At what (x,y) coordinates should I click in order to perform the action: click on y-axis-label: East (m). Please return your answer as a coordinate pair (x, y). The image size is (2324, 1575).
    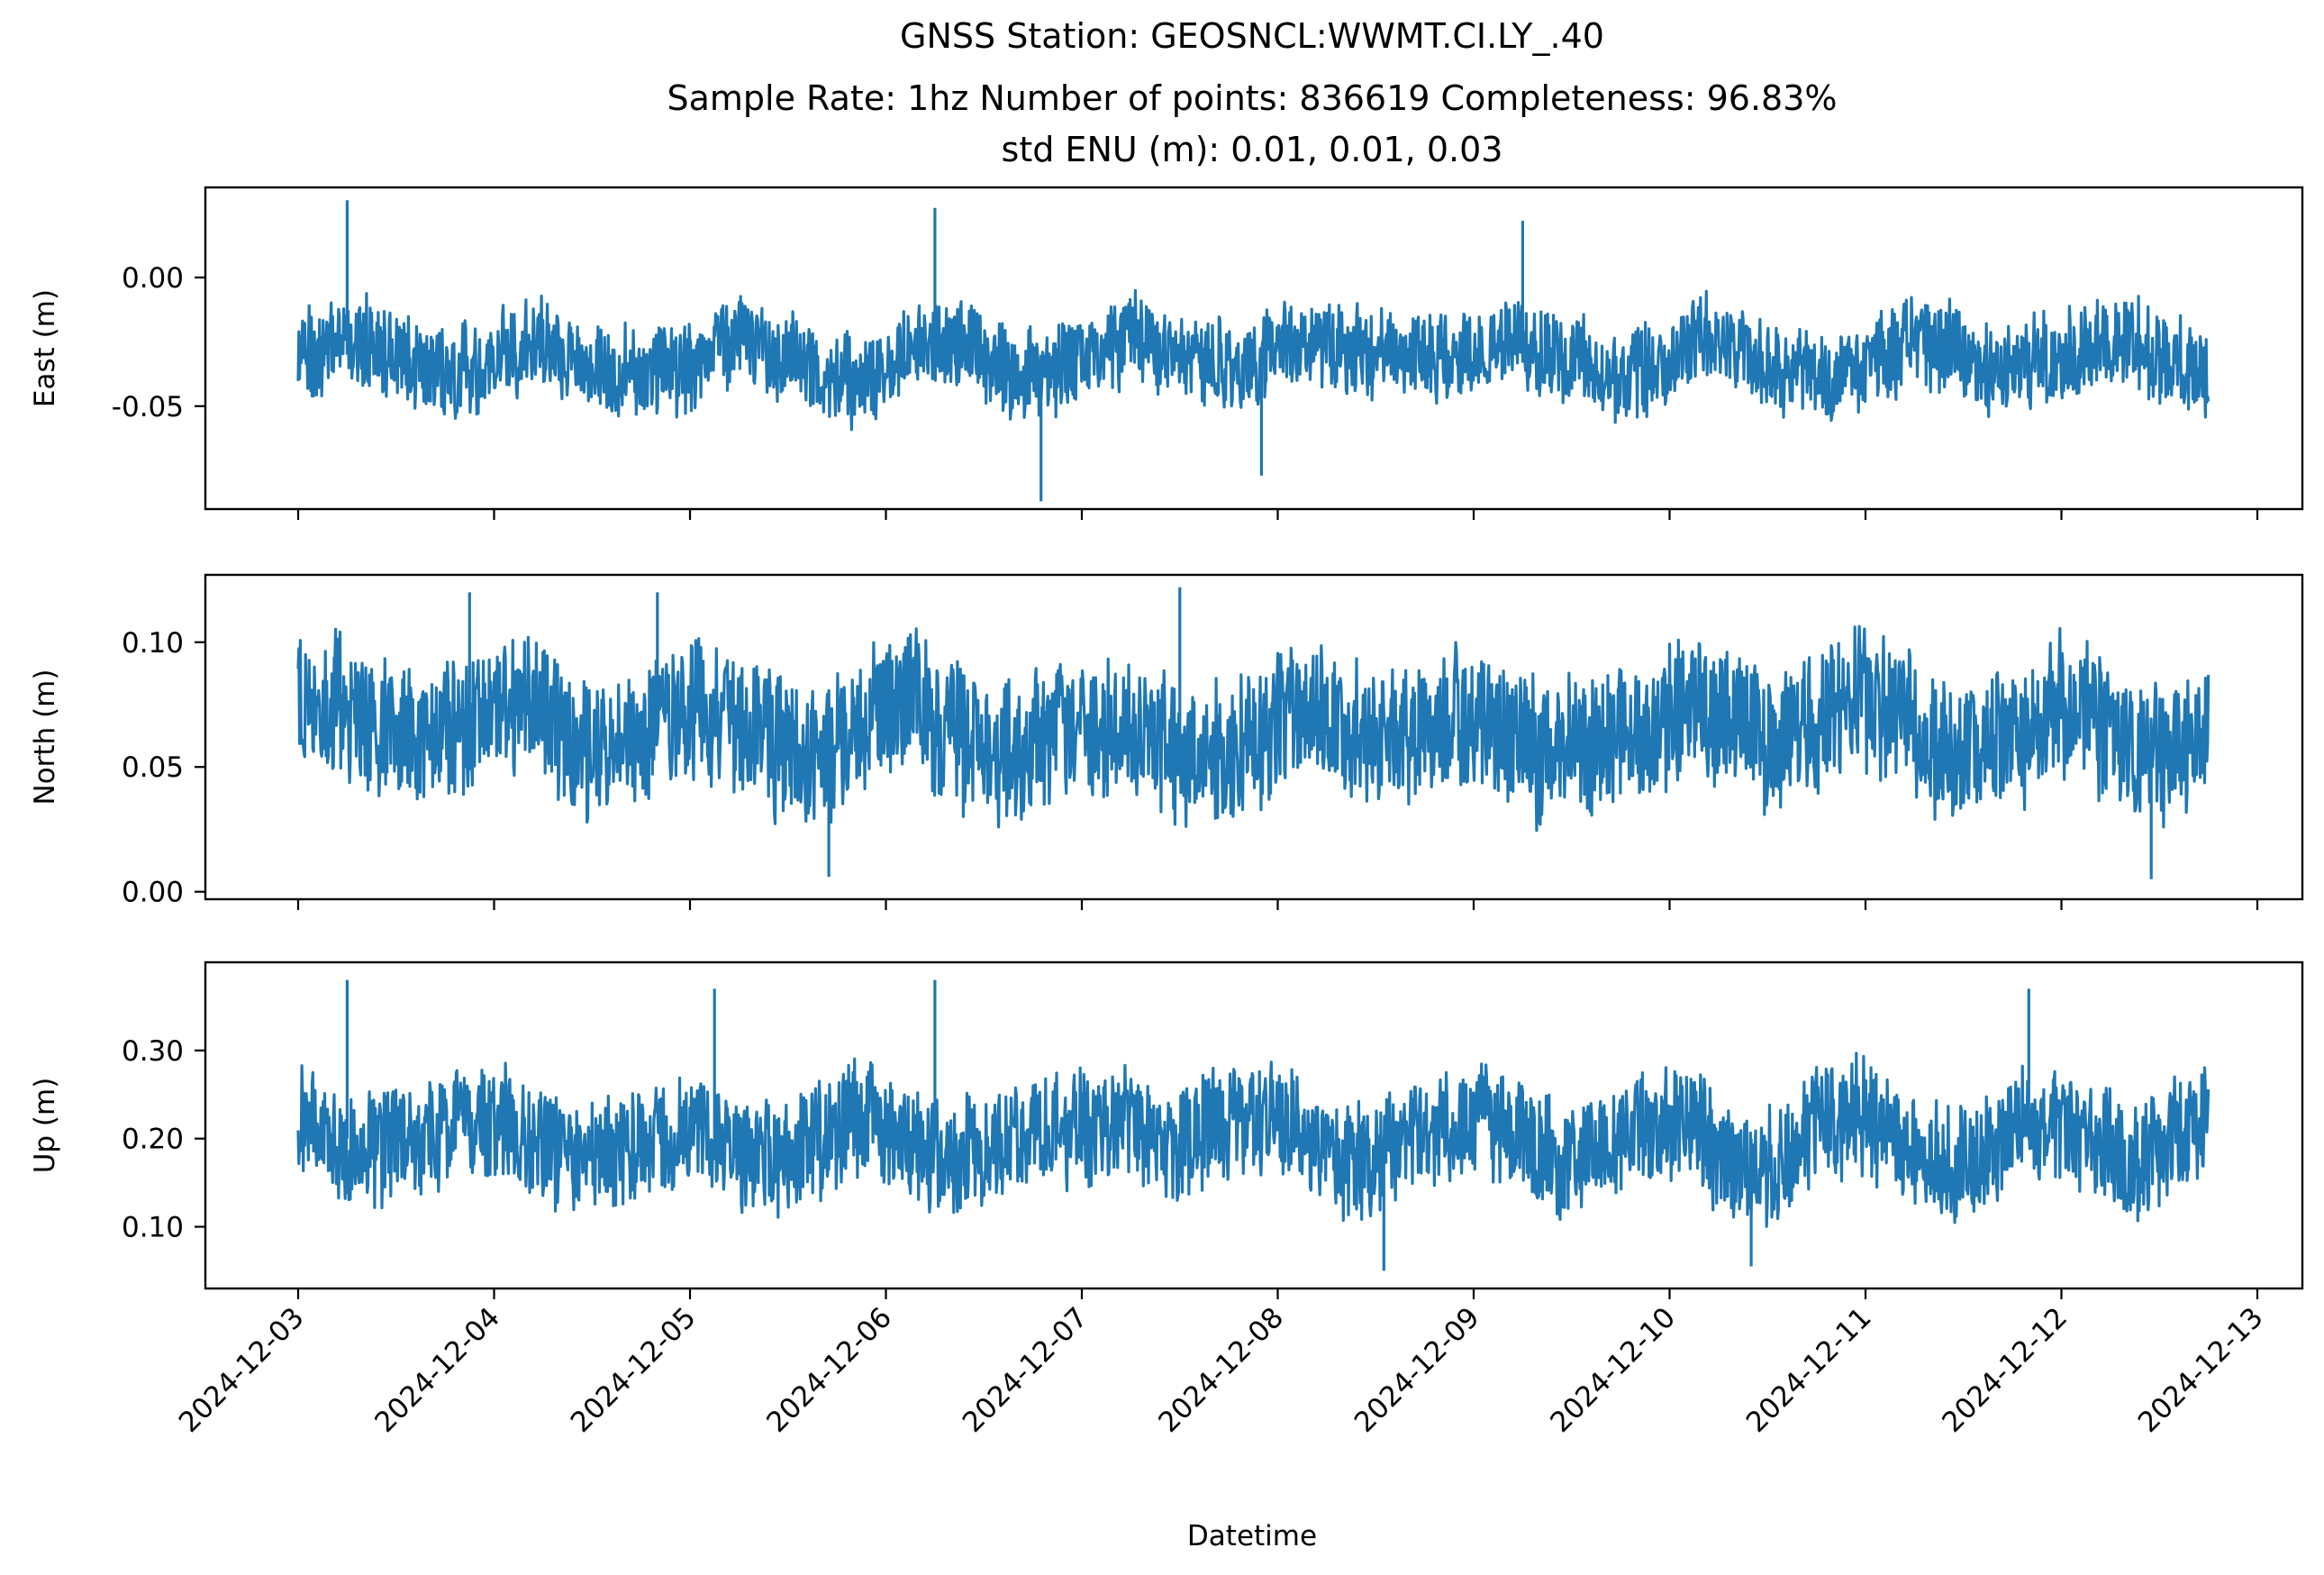
    Looking at the image, I should click on (45, 348).